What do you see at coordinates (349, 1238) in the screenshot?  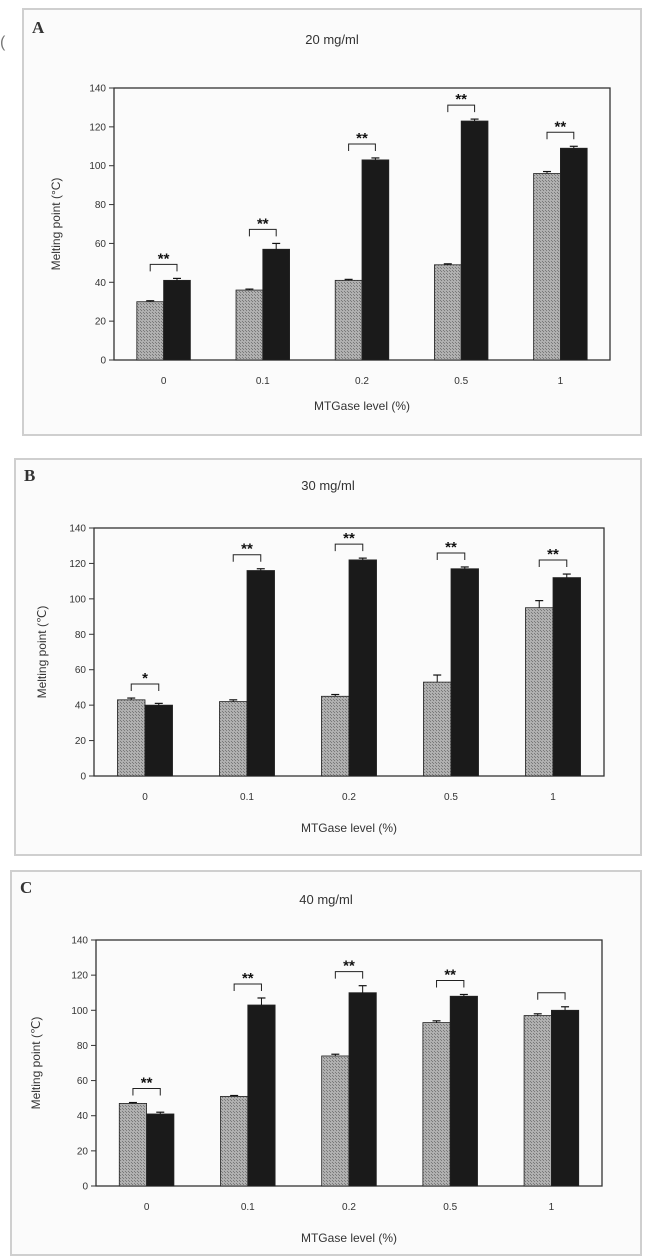 I see `x-axis-label: MTGase level (%)` at bounding box center [349, 1238].